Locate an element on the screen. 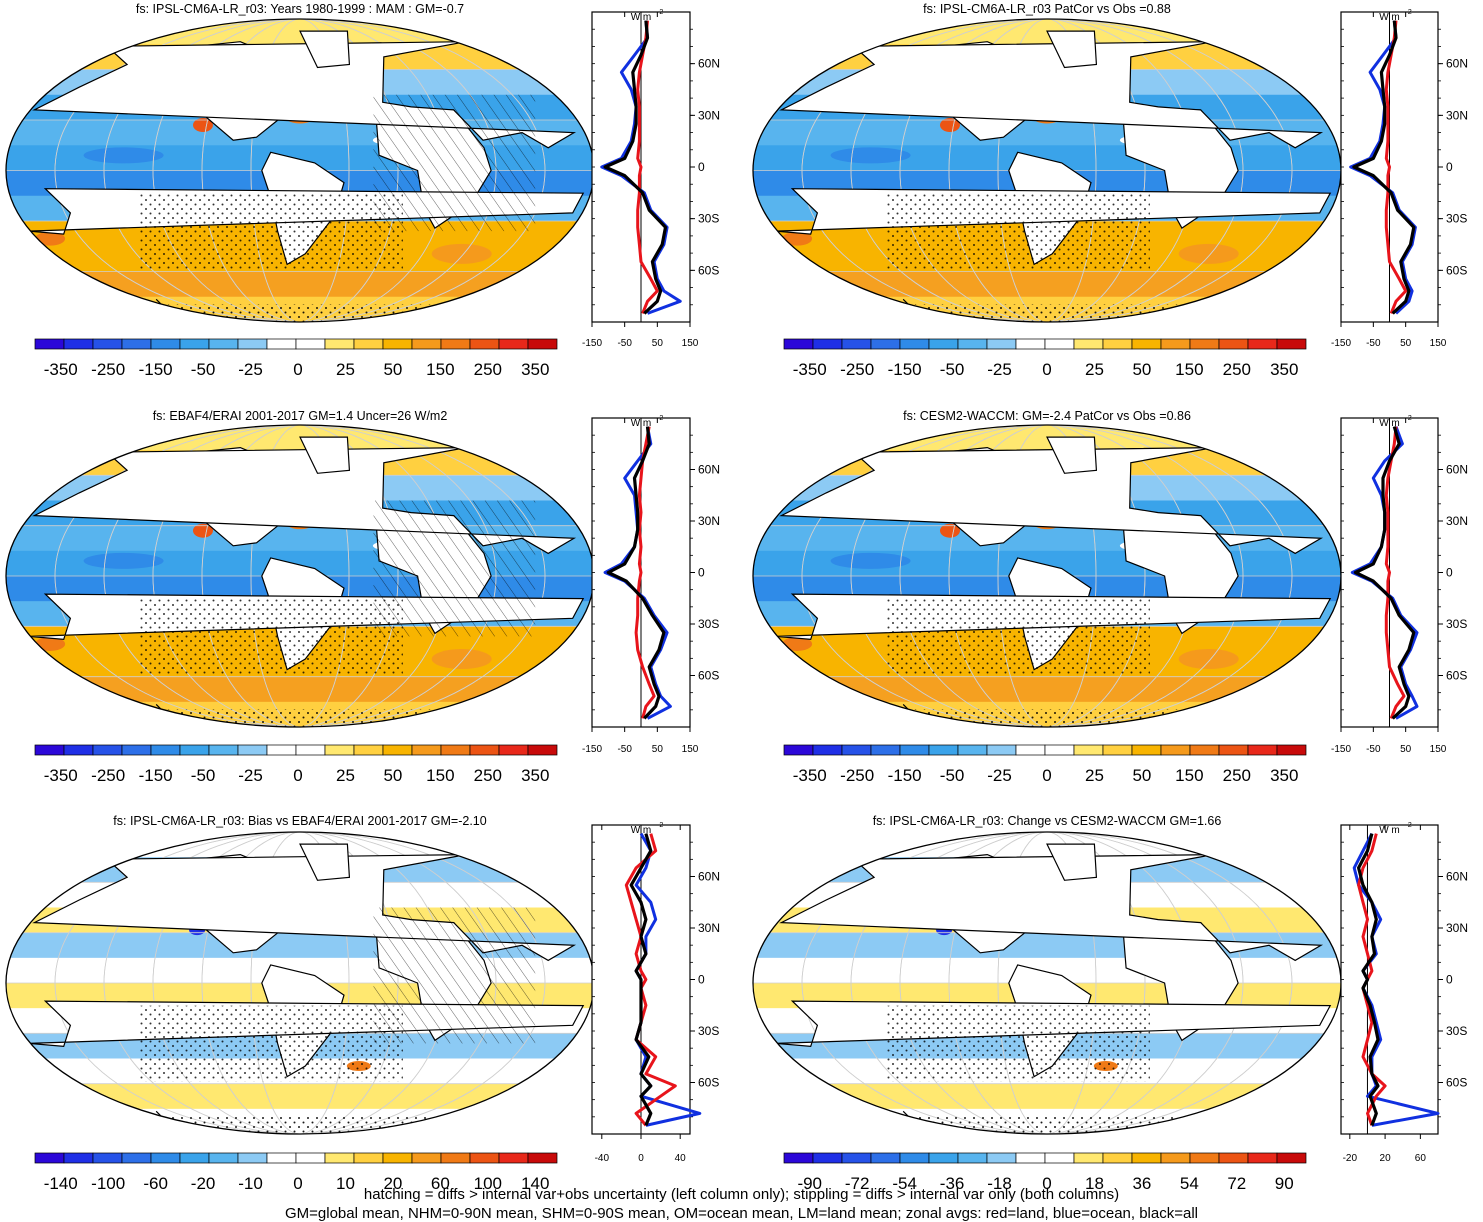  colorbar-label: -10 is located at coordinates (250, 1183).